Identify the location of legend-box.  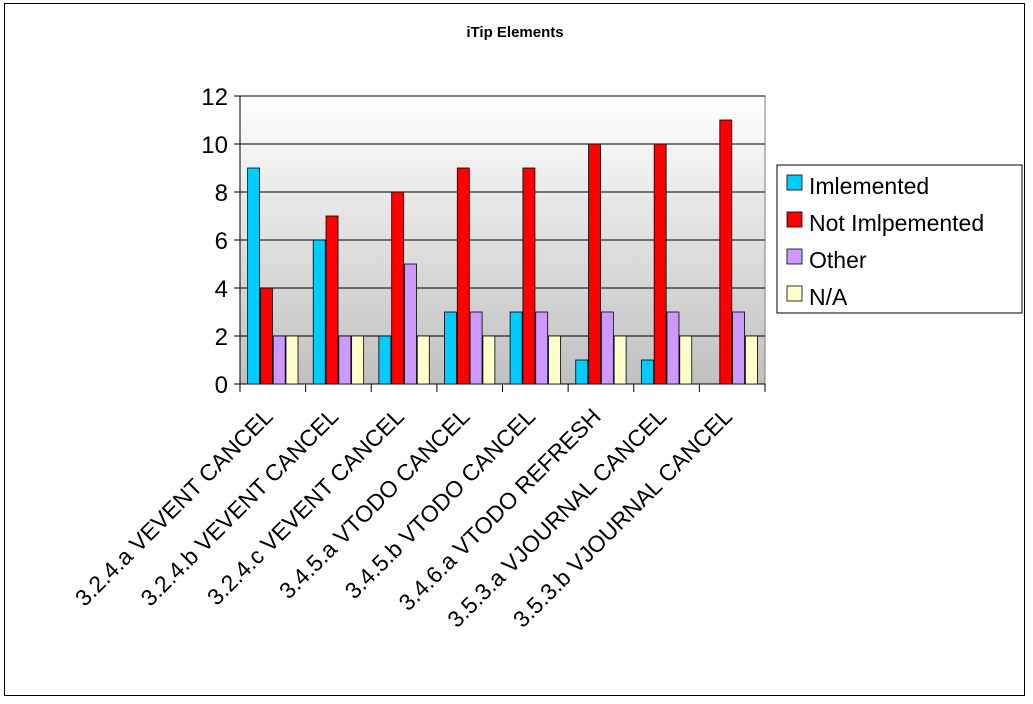
(899, 239).